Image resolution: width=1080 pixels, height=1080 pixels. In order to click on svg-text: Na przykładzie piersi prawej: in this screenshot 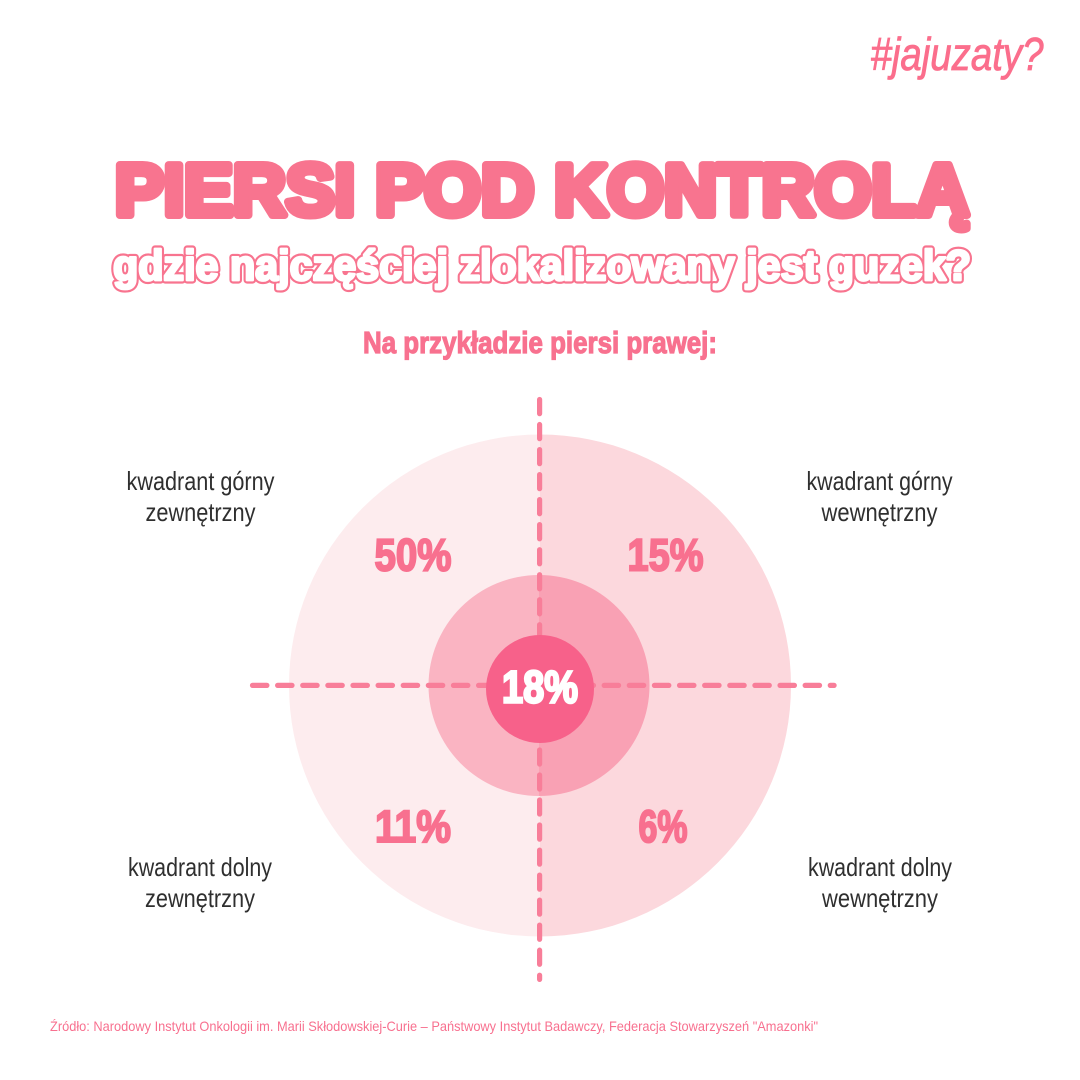, I will do `click(540, 342)`.